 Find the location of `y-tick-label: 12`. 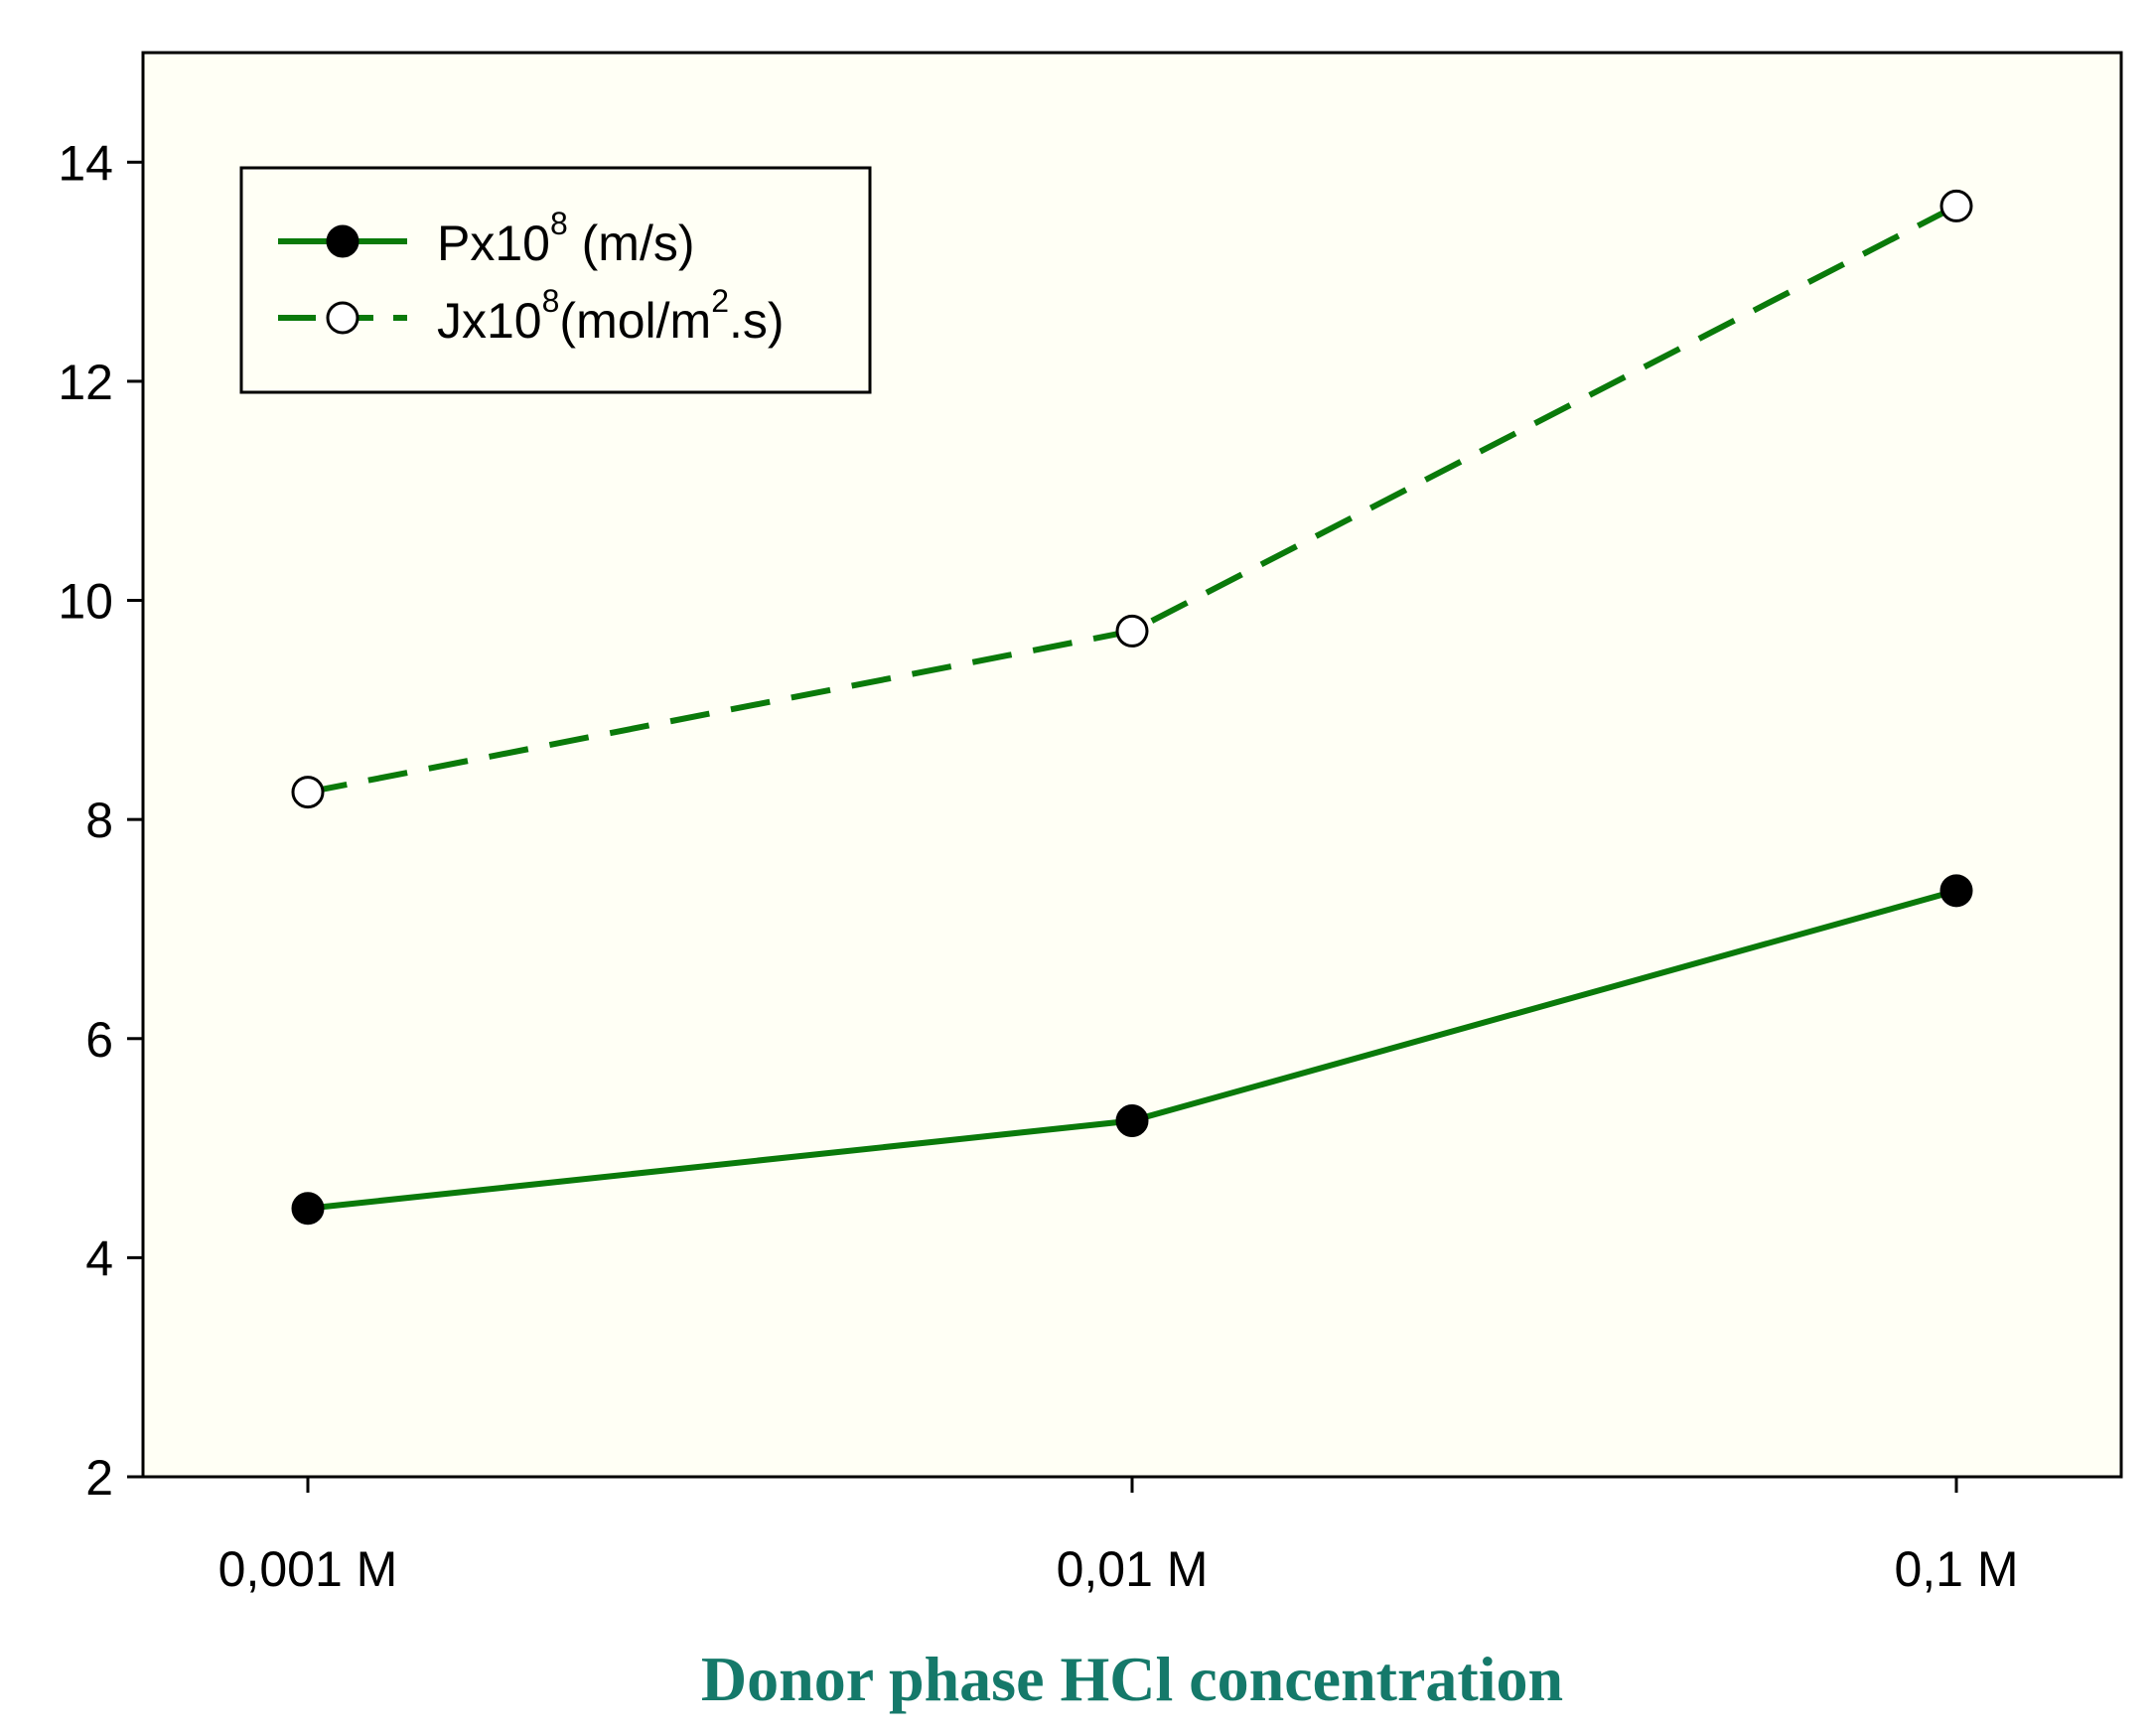

y-tick-label: 12 is located at coordinates (86, 383).